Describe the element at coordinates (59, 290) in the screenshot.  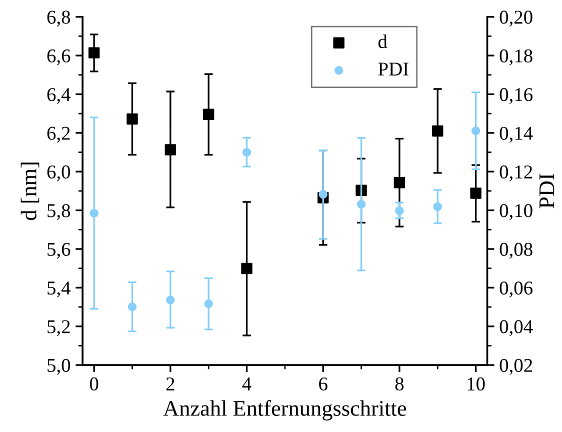
I see `y-tick-label: 5,4` at that location.